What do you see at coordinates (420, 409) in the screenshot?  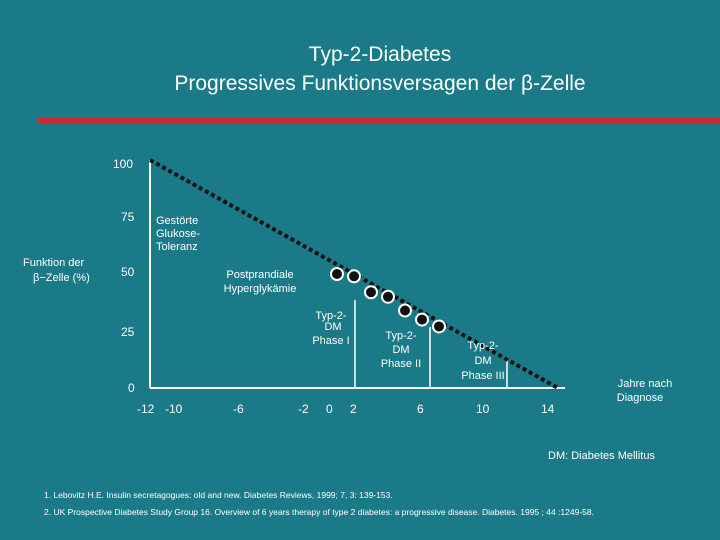 I see `x-tick-label: 6` at bounding box center [420, 409].